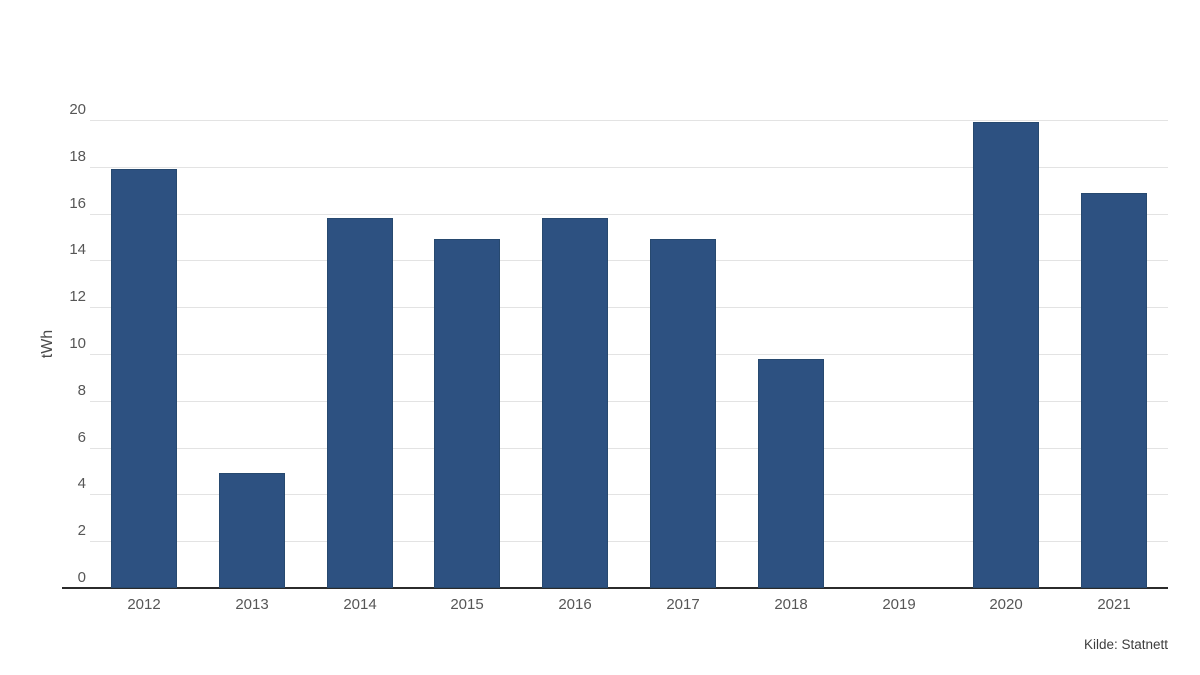  Describe the element at coordinates (1114, 604) in the screenshot. I see `x-tick-label-2021: 2021` at that location.